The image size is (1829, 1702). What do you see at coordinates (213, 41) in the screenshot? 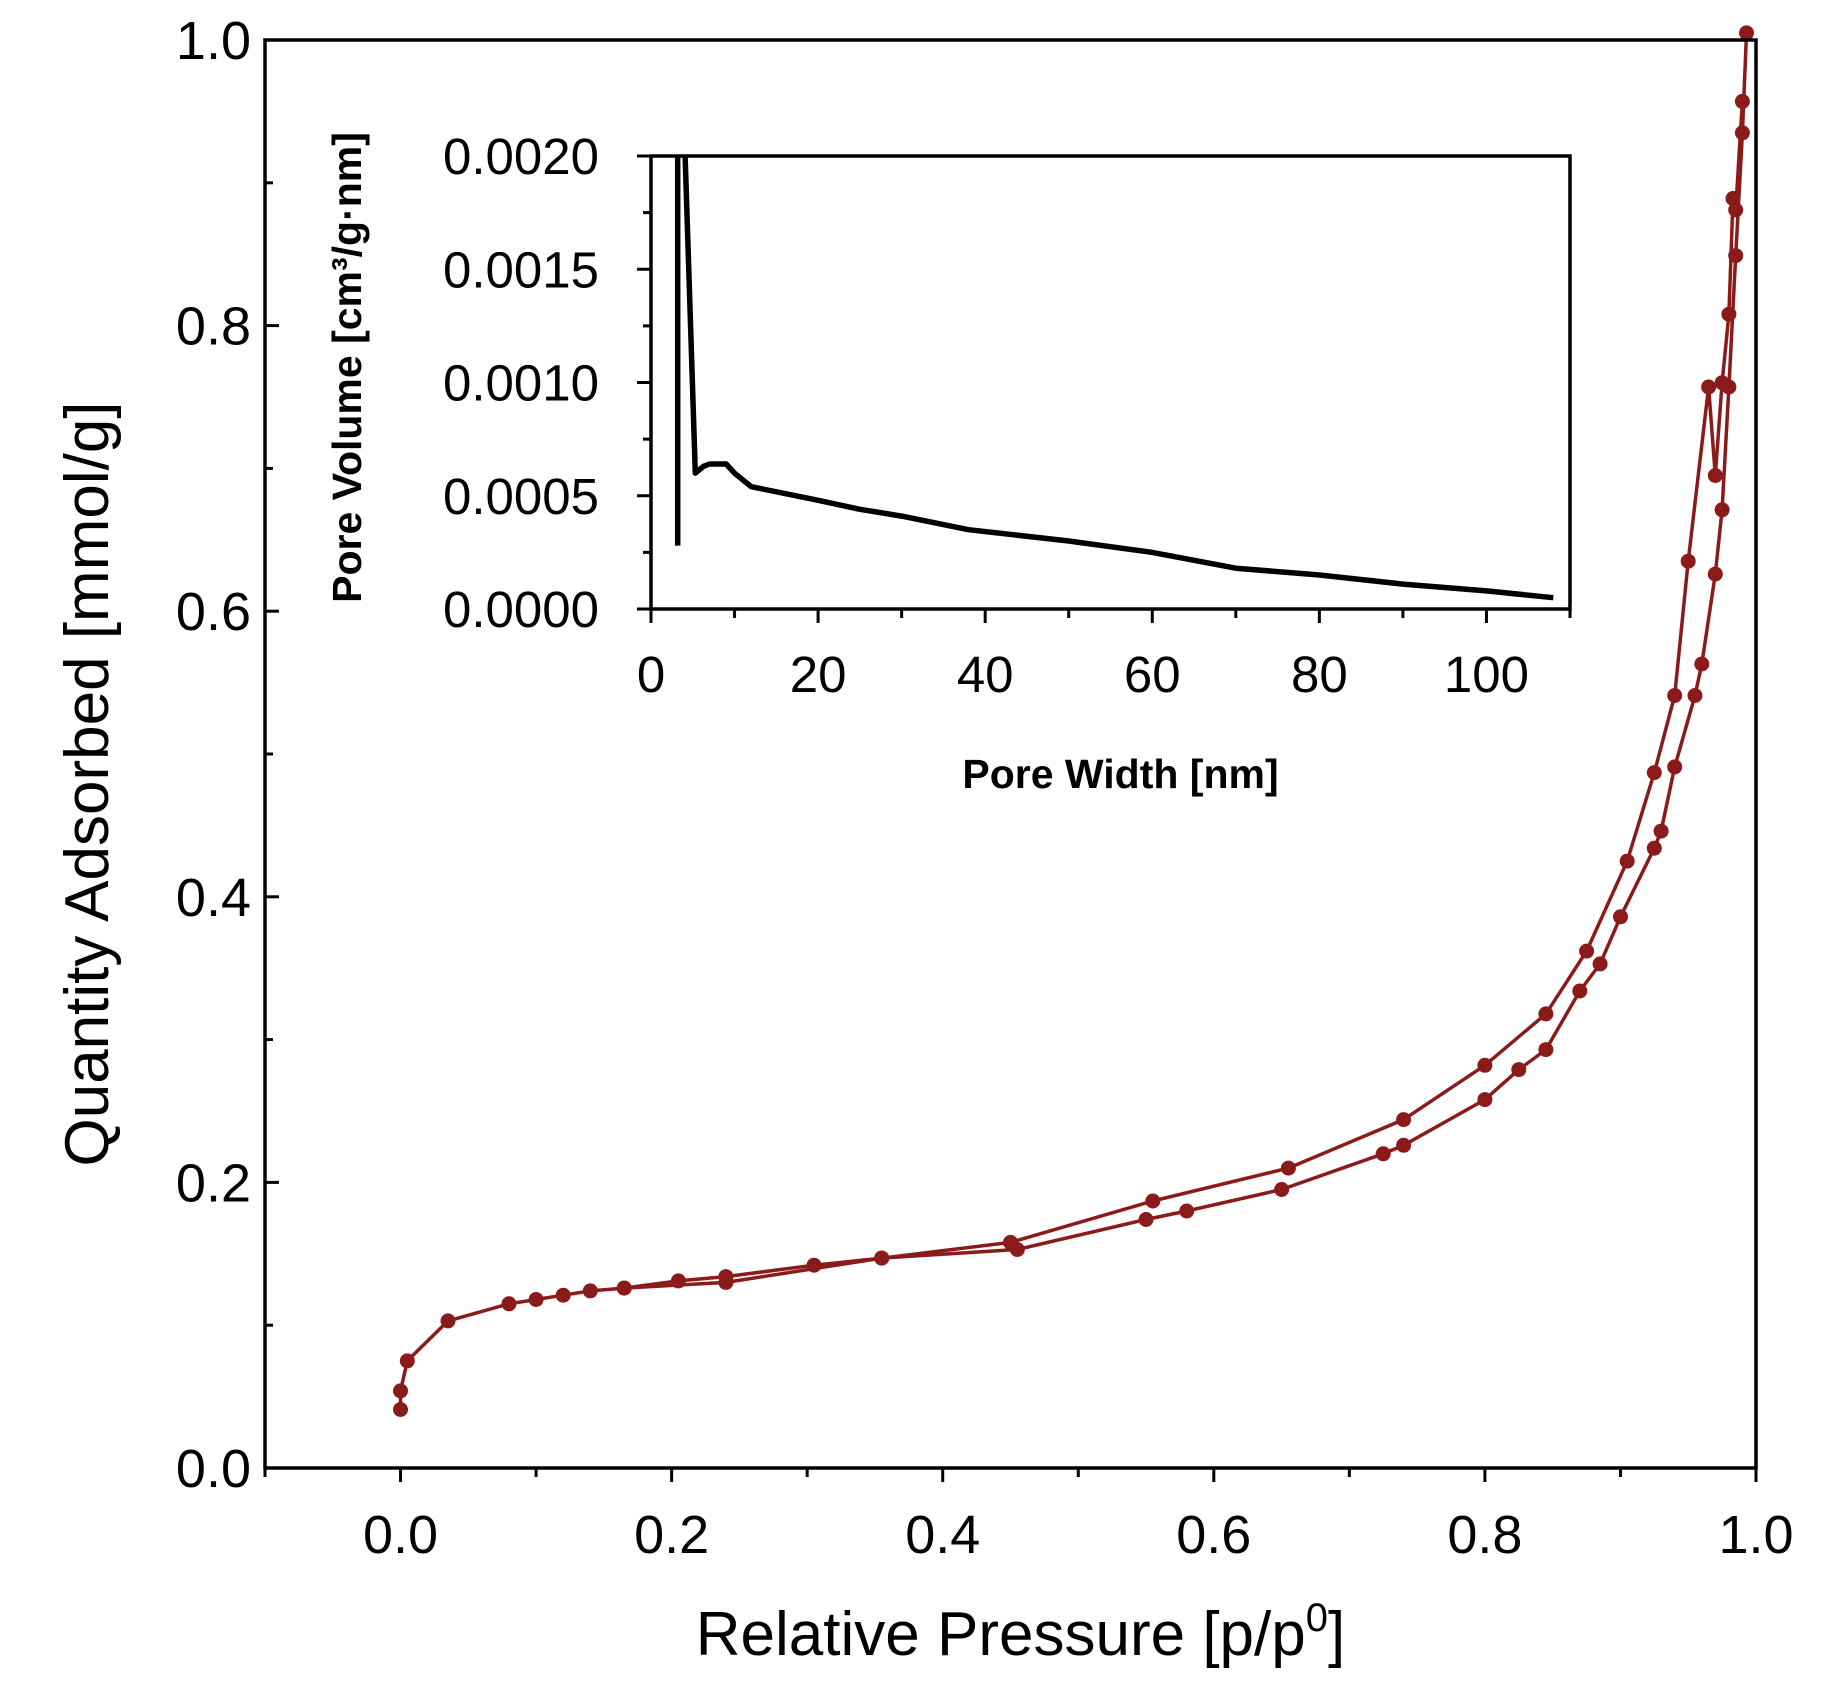
I see `main-y-tick-label: 1.0` at bounding box center [213, 41].